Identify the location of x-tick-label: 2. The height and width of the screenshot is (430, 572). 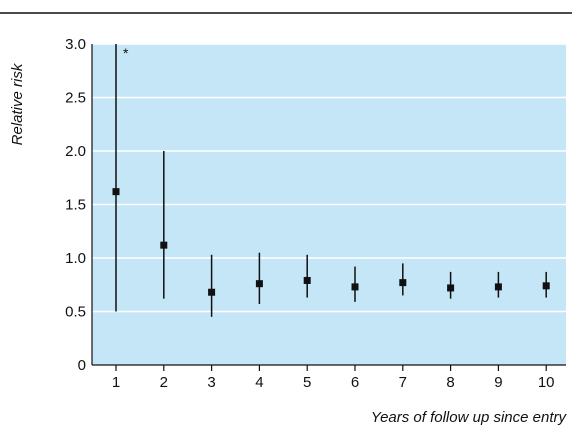
(164, 382).